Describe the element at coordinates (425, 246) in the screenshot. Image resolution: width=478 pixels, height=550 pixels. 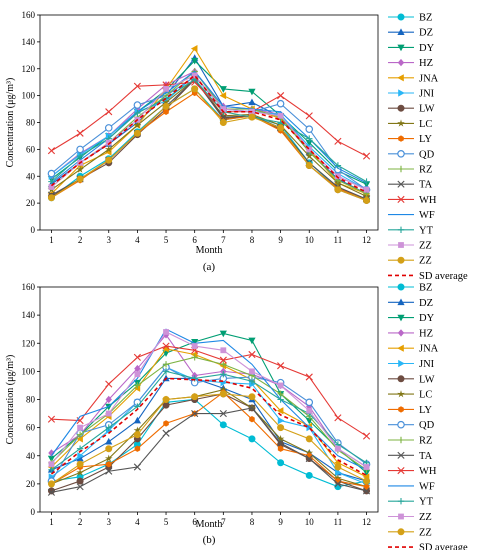
I see `legend-label: ZZ` at that location.